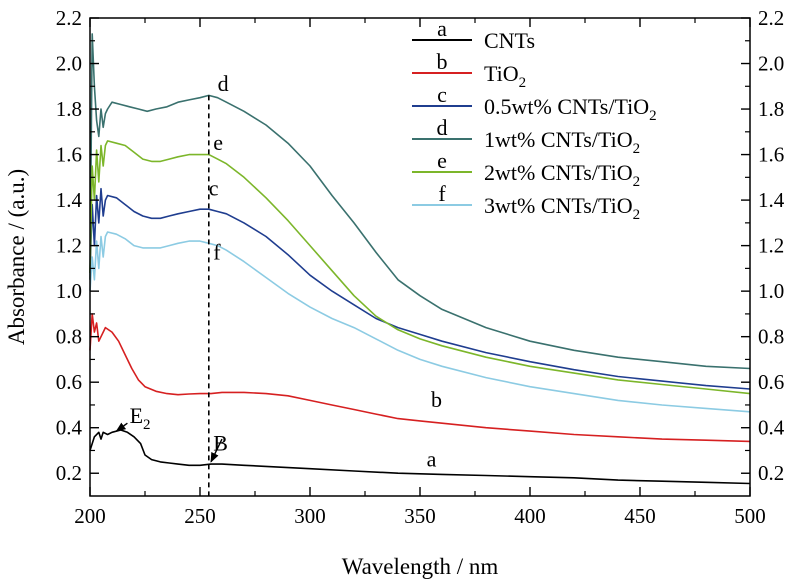 Image resolution: width=800 pixels, height=586 pixels. What do you see at coordinates (420, 566) in the screenshot?
I see `x-axis-label: Wavelength / nm` at bounding box center [420, 566].